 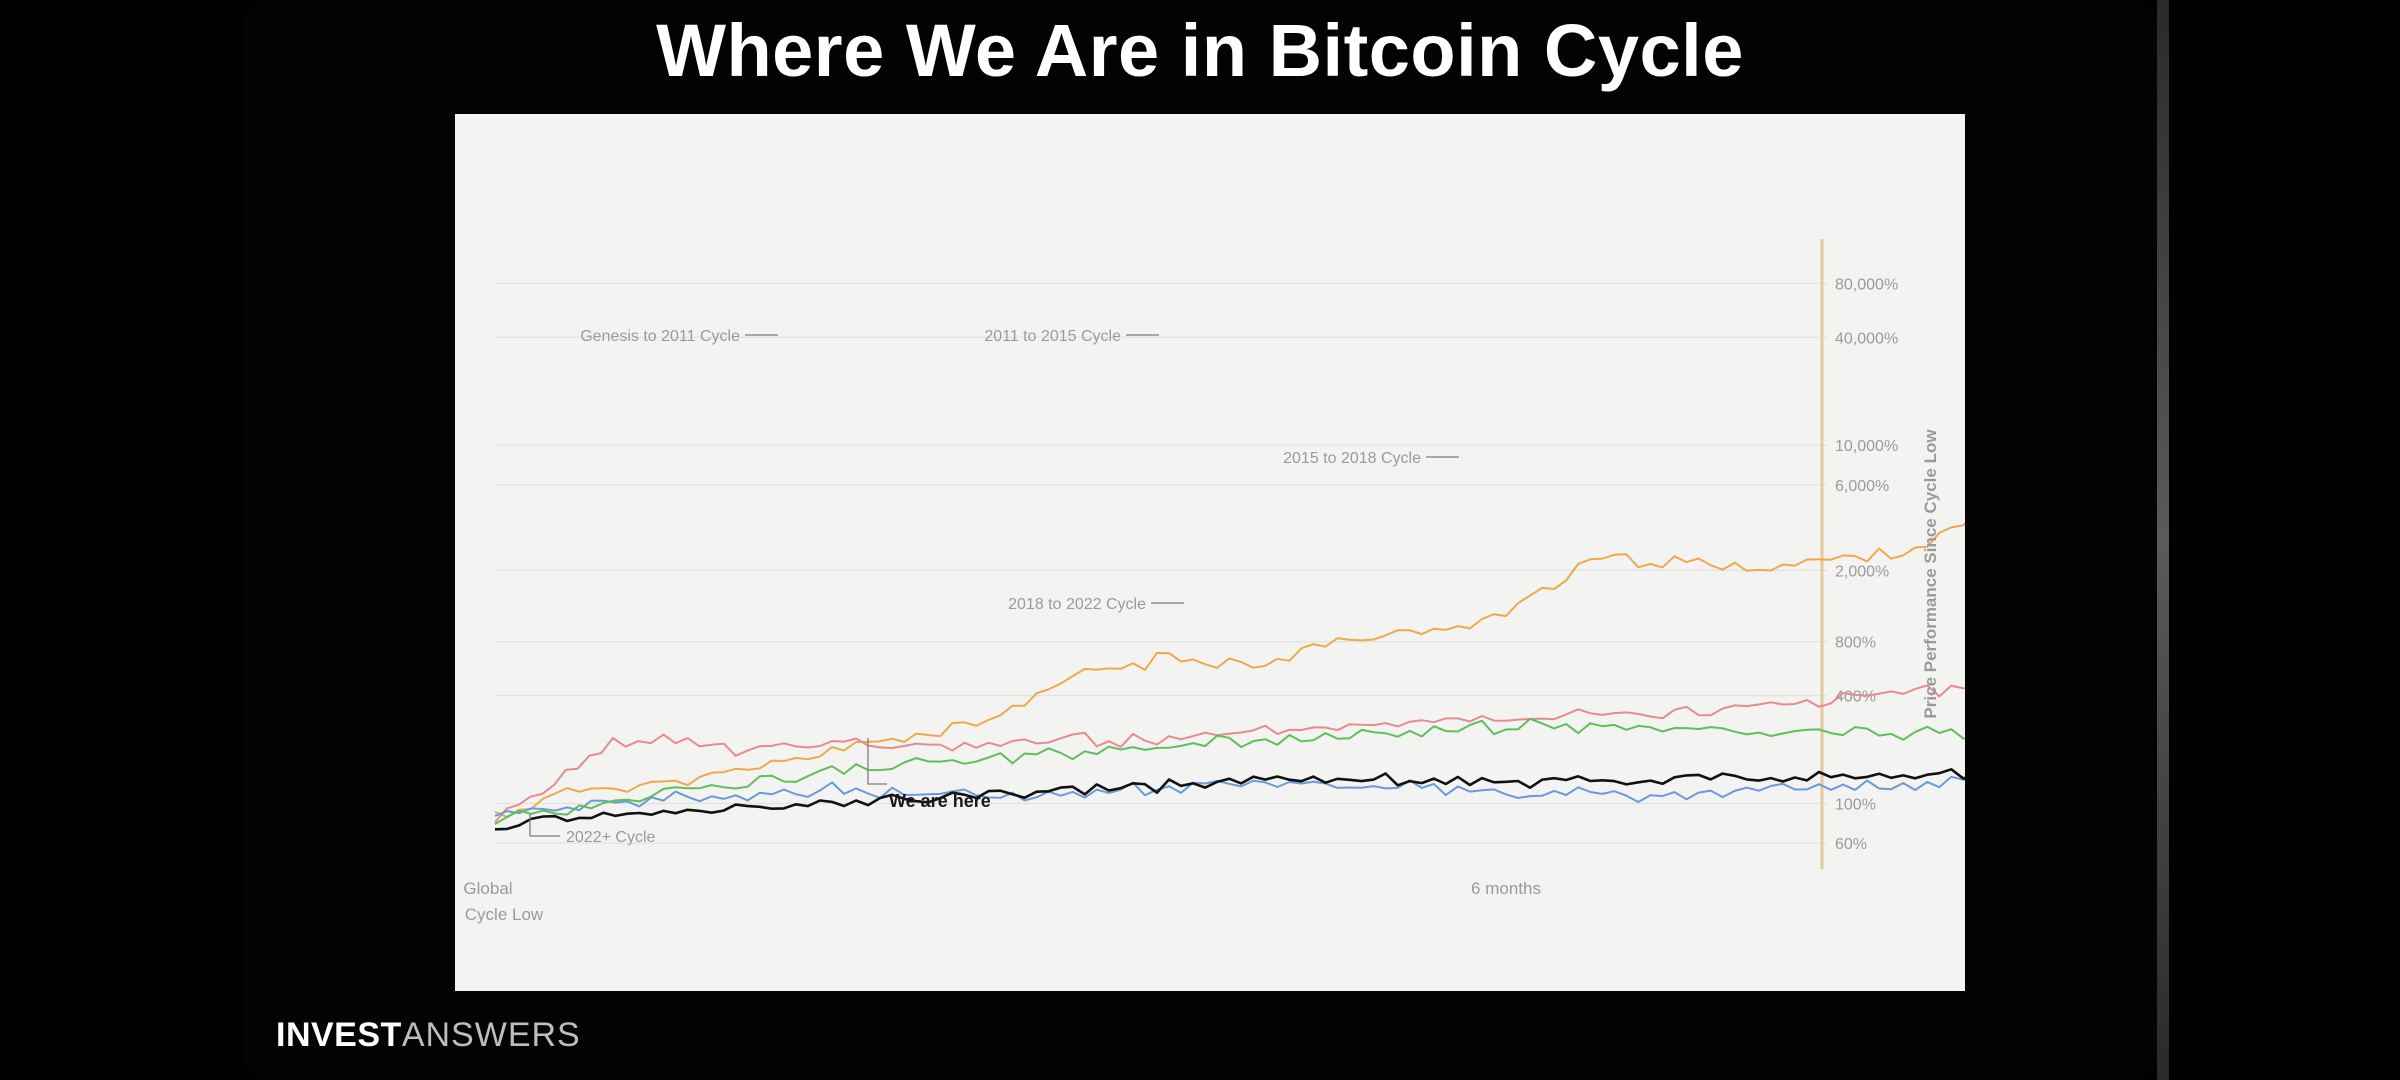 What do you see at coordinates (487, 888) in the screenshot?
I see `x-tick-label-0: Global` at bounding box center [487, 888].